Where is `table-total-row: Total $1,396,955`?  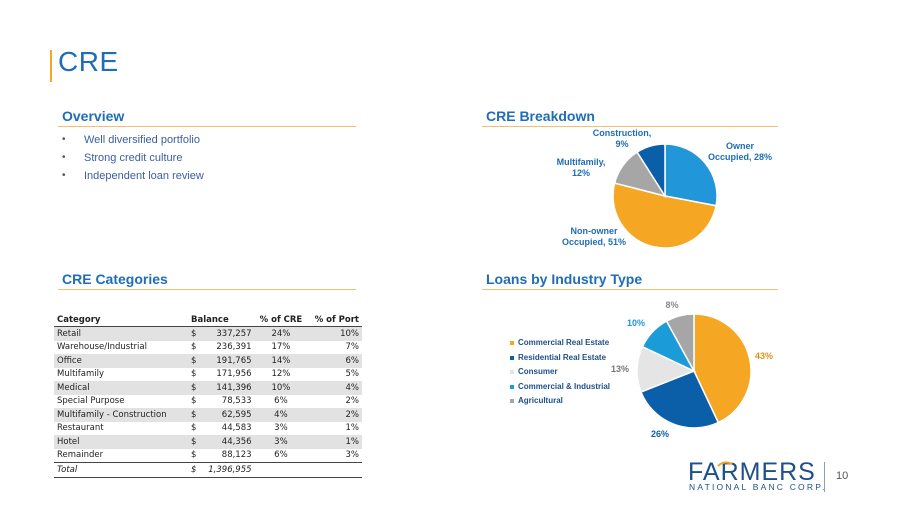
table-total-row: Total $1,396,955 is located at coordinates (208, 470).